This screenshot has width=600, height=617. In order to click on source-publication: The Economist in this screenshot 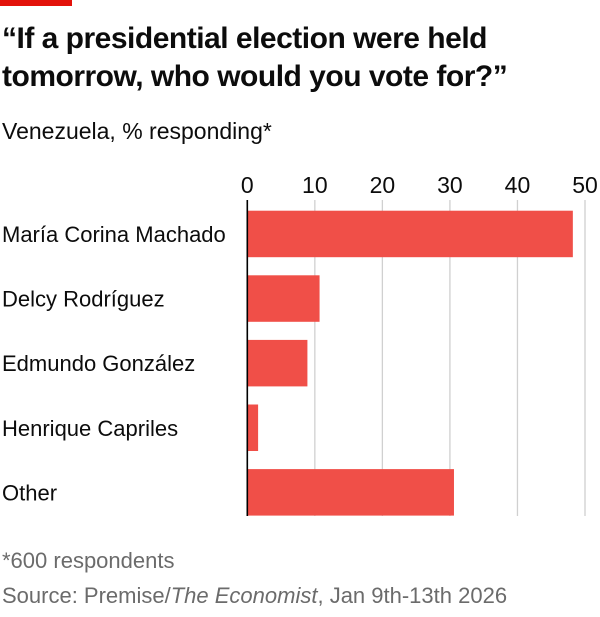, I will do `click(244, 595)`.